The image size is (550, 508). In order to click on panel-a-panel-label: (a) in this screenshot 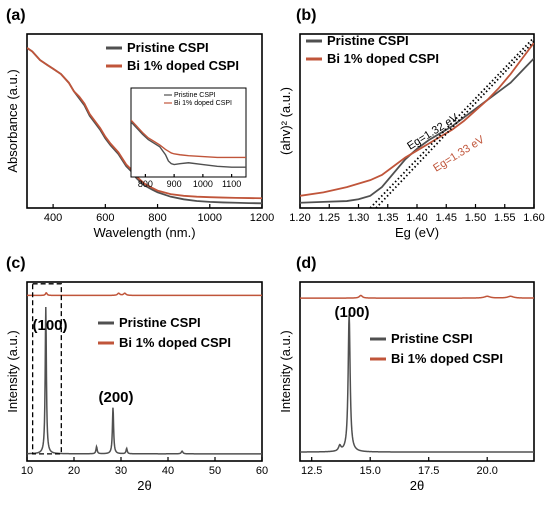, I will do `click(16, 15)`.